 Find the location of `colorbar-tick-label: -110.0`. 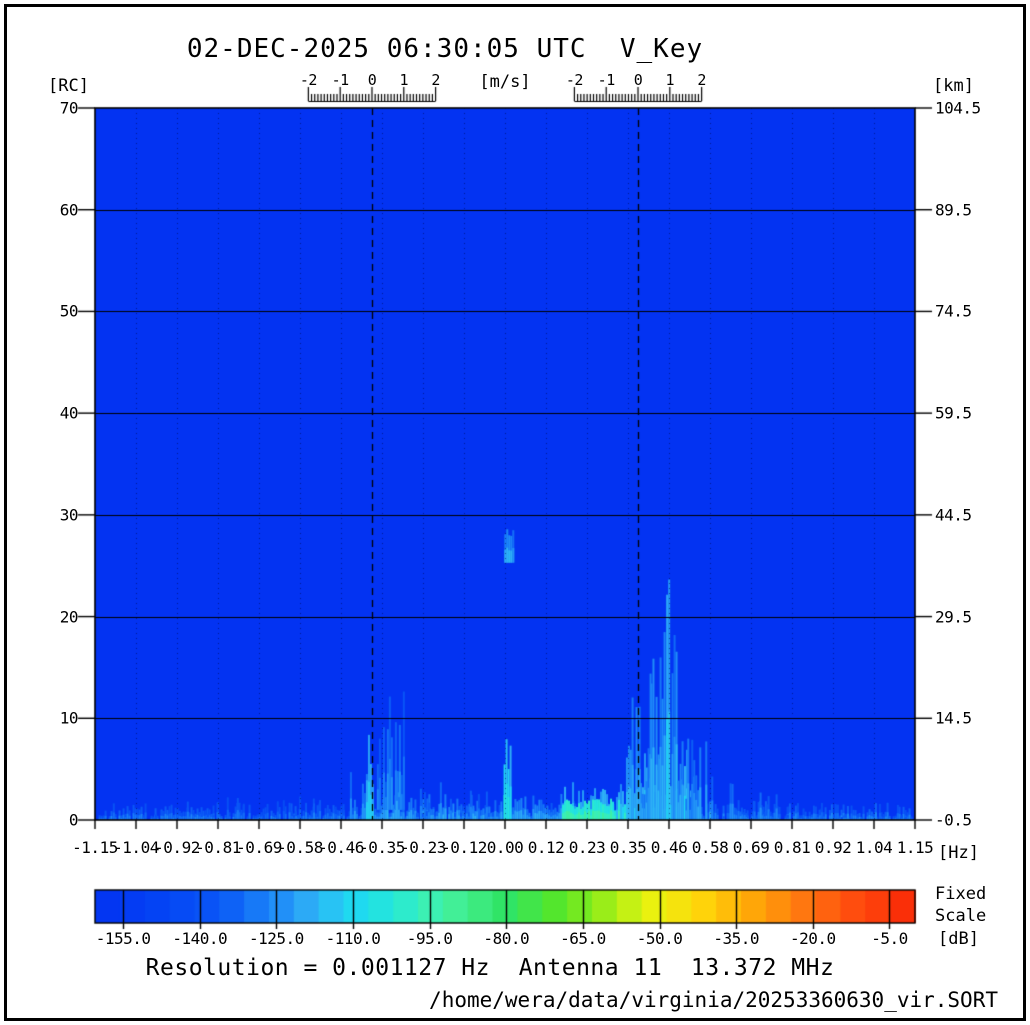

colorbar-tick-label: -110.0 is located at coordinates (353, 938).